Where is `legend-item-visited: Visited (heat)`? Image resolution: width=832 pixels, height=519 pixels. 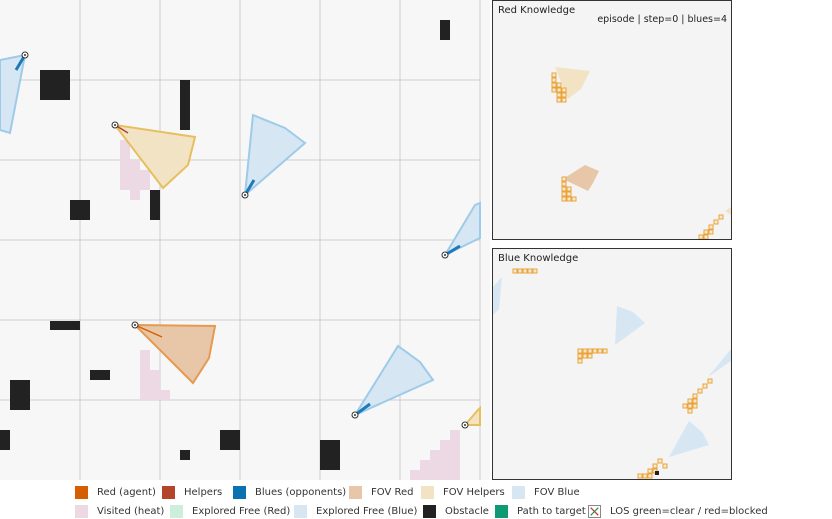
legend-item-visited: Visited (heat) is located at coordinates (119, 511).